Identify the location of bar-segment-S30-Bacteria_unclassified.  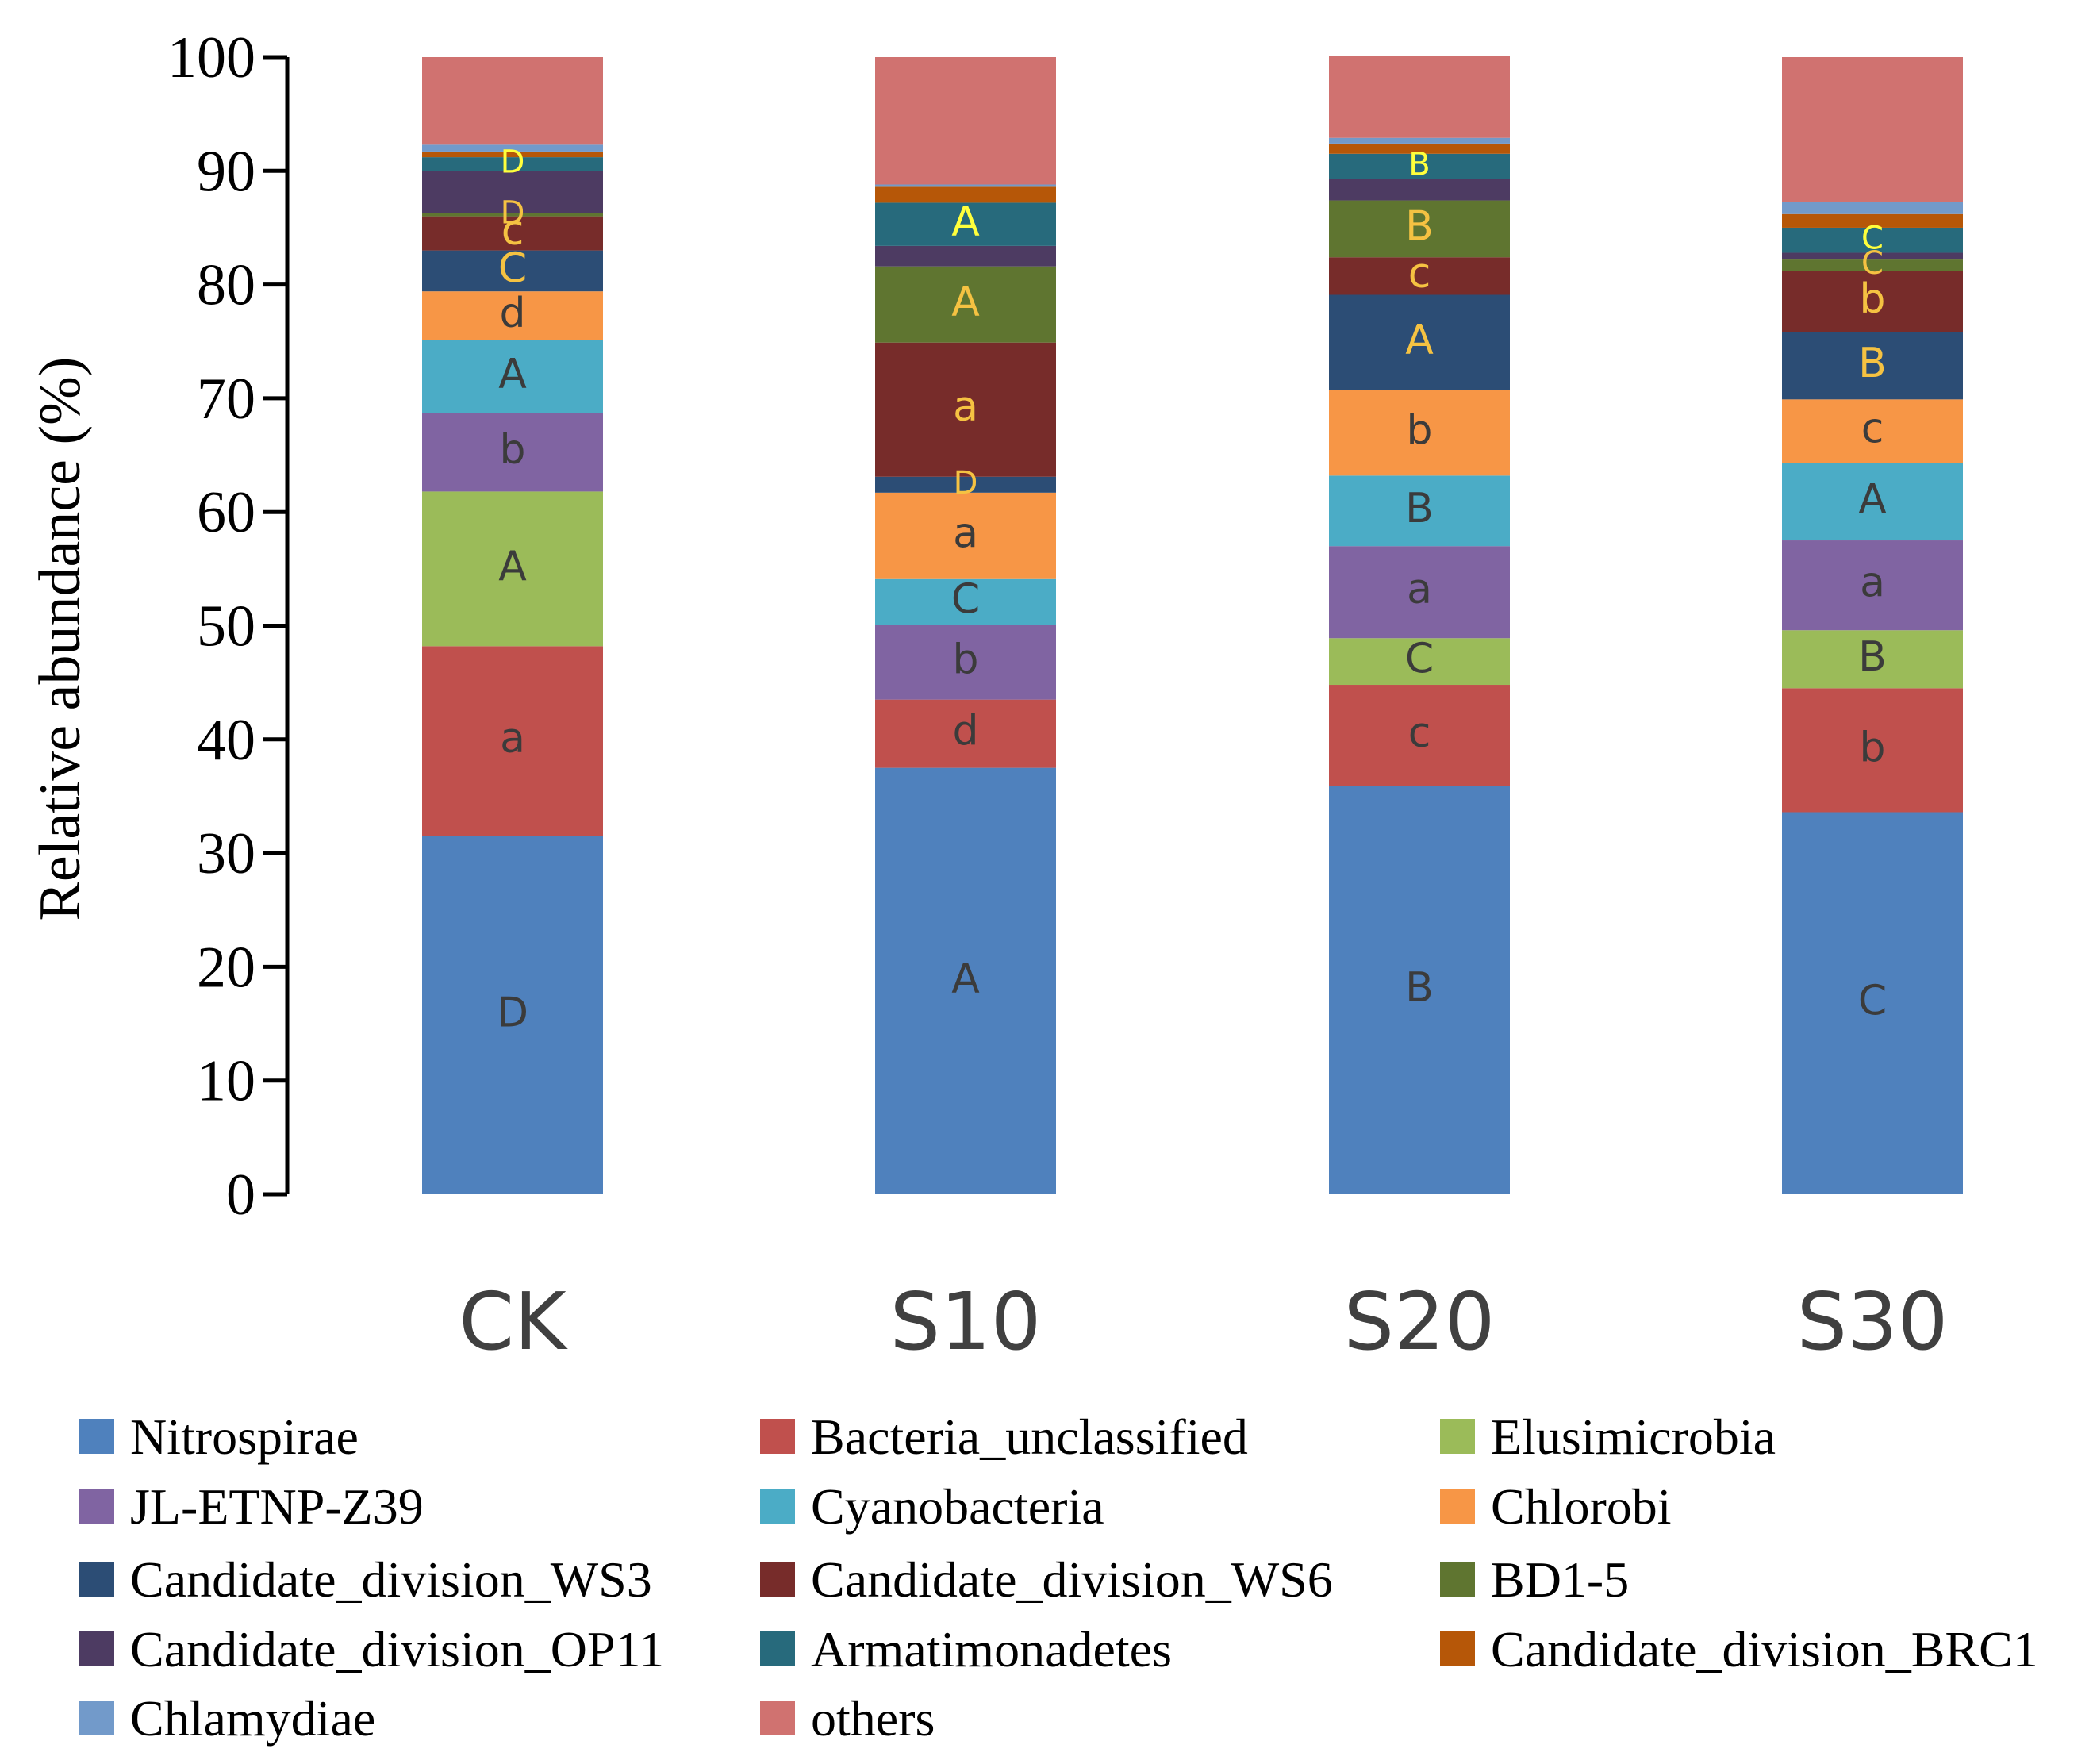
(1872, 750).